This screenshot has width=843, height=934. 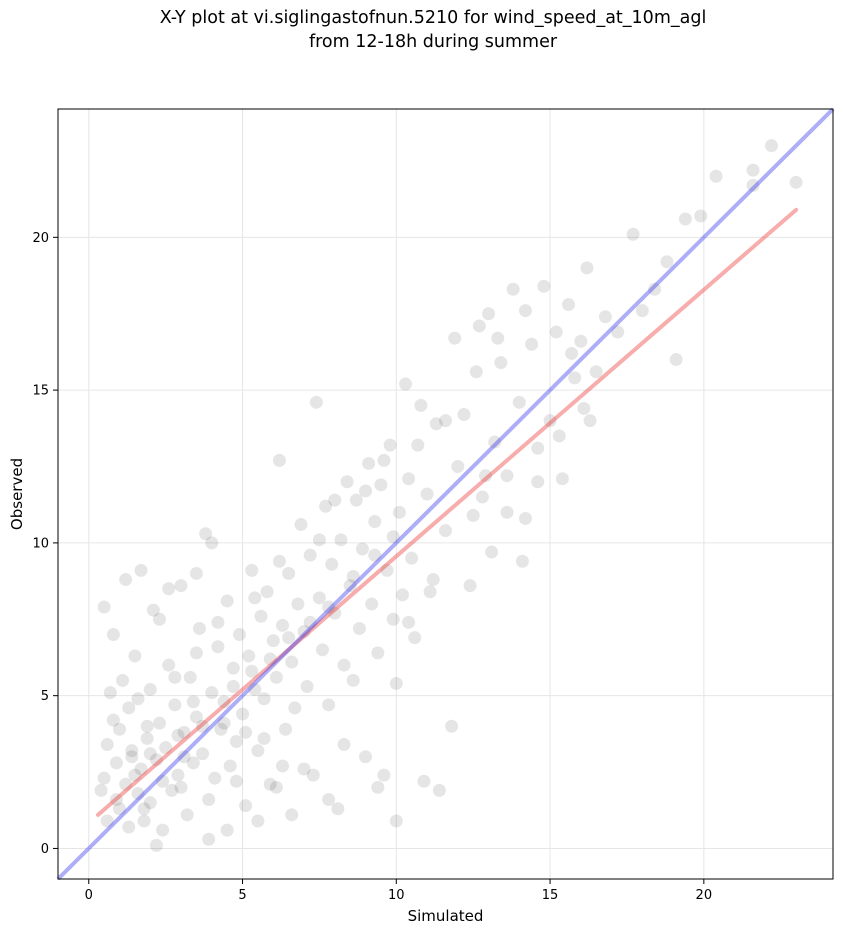 I want to click on y-tick-label: 5, so click(x=45, y=696).